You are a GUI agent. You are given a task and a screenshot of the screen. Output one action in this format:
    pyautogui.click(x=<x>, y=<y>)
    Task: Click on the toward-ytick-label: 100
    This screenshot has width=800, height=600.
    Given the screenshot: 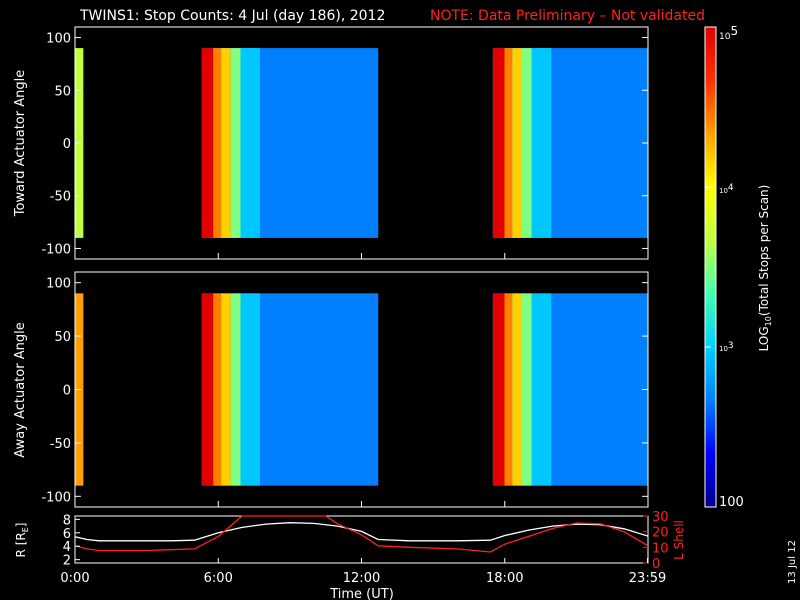 What is the action you would take?
    pyautogui.click(x=58, y=39)
    